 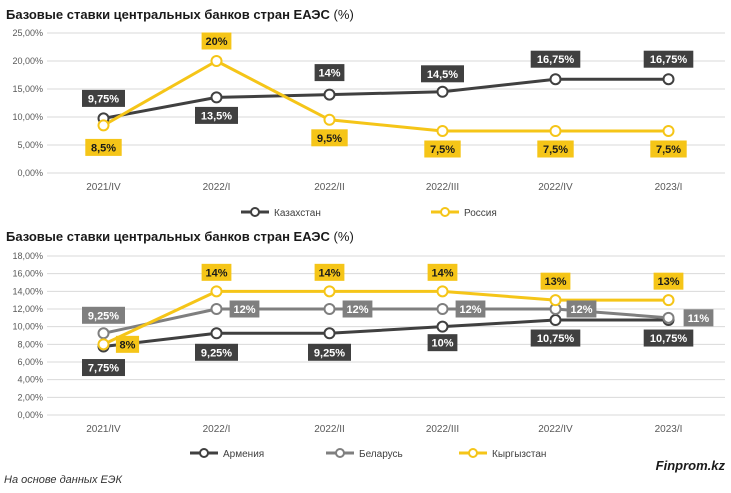 I want to click on x-tick-label: 2022/II, so click(x=329, y=429).